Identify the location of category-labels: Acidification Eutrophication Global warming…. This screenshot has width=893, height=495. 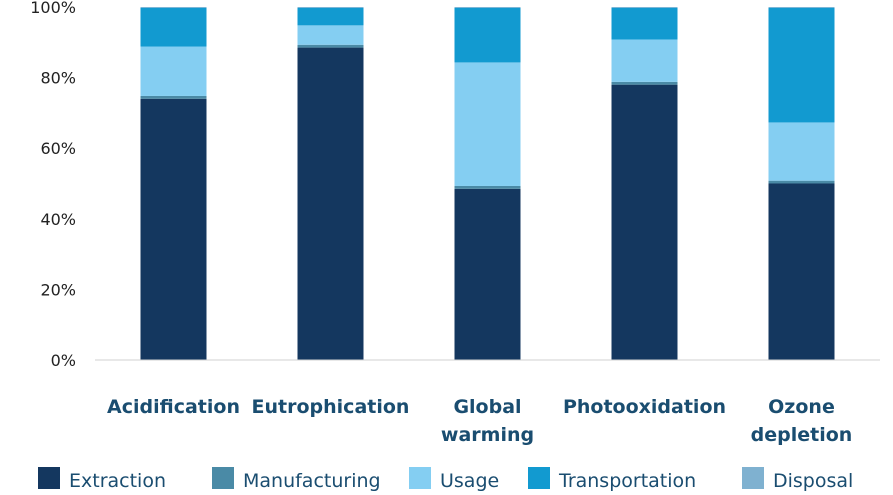
(479, 421).